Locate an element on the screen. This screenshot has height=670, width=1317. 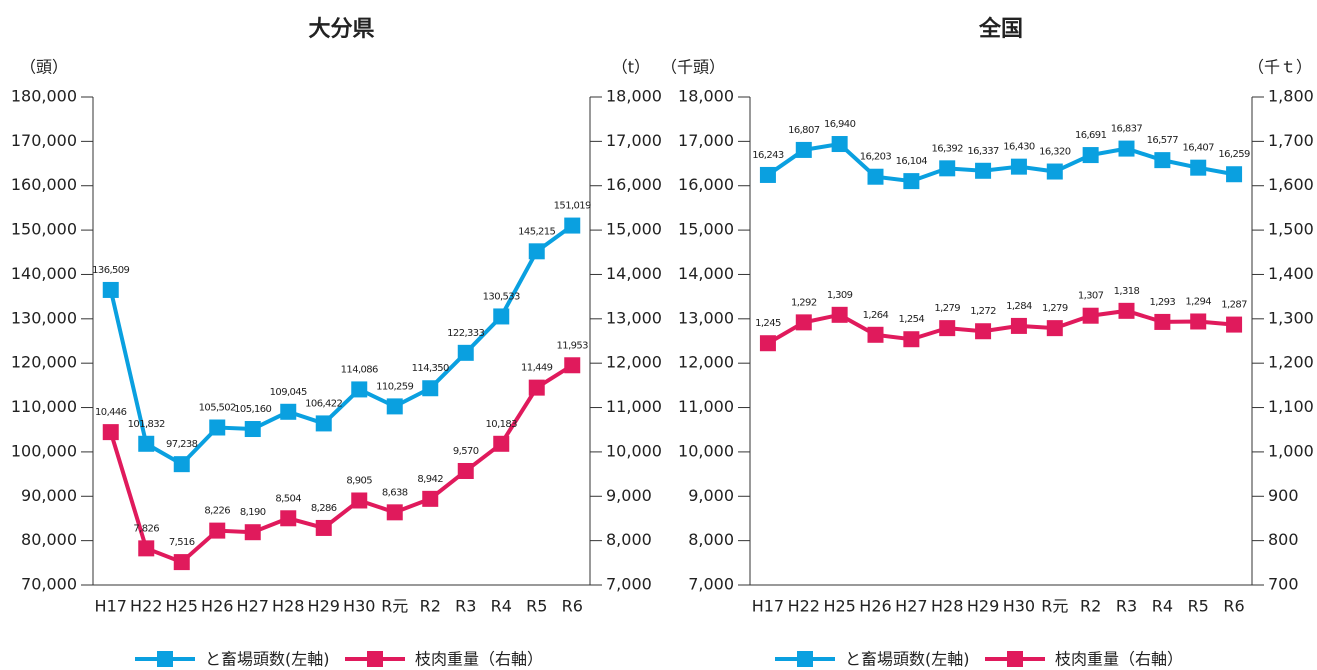
x-tick-label: H27 is located at coordinates (911, 606).